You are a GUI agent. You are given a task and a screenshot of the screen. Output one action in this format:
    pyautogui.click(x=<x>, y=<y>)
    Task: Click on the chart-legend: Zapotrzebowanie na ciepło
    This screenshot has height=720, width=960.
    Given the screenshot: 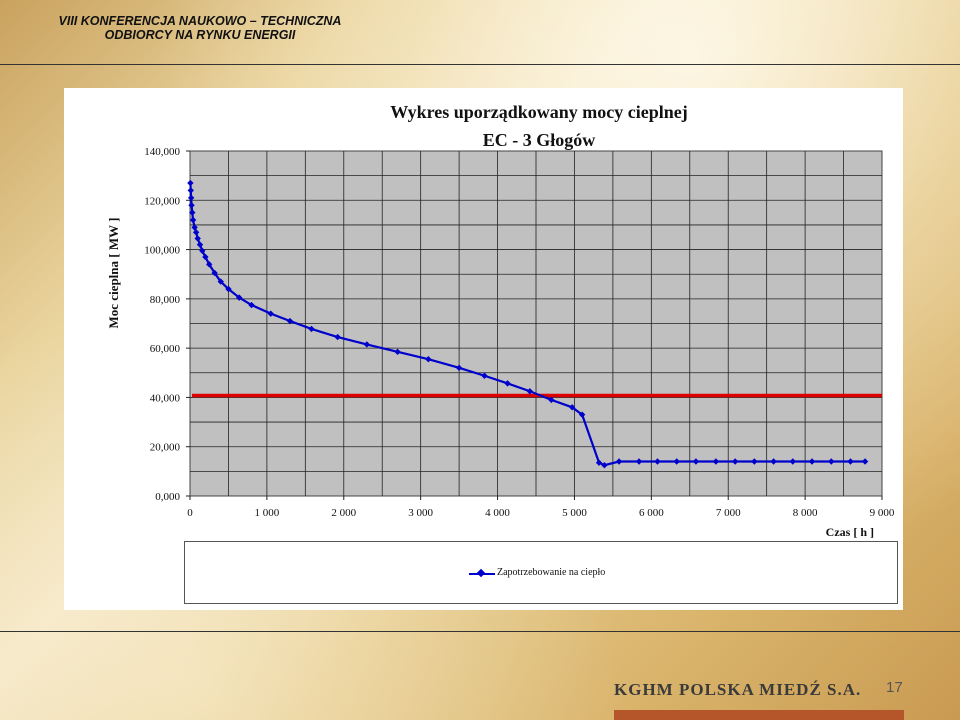 What is the action you would take?
    pyautogui.click(x=541, y=572)
    